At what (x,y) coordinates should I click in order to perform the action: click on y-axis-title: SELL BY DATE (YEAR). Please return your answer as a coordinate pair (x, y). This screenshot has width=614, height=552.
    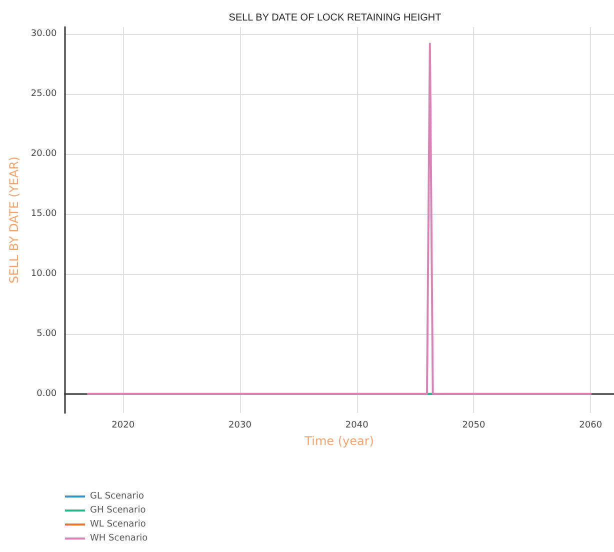
    Looking at the image, I should click on (14, 220).